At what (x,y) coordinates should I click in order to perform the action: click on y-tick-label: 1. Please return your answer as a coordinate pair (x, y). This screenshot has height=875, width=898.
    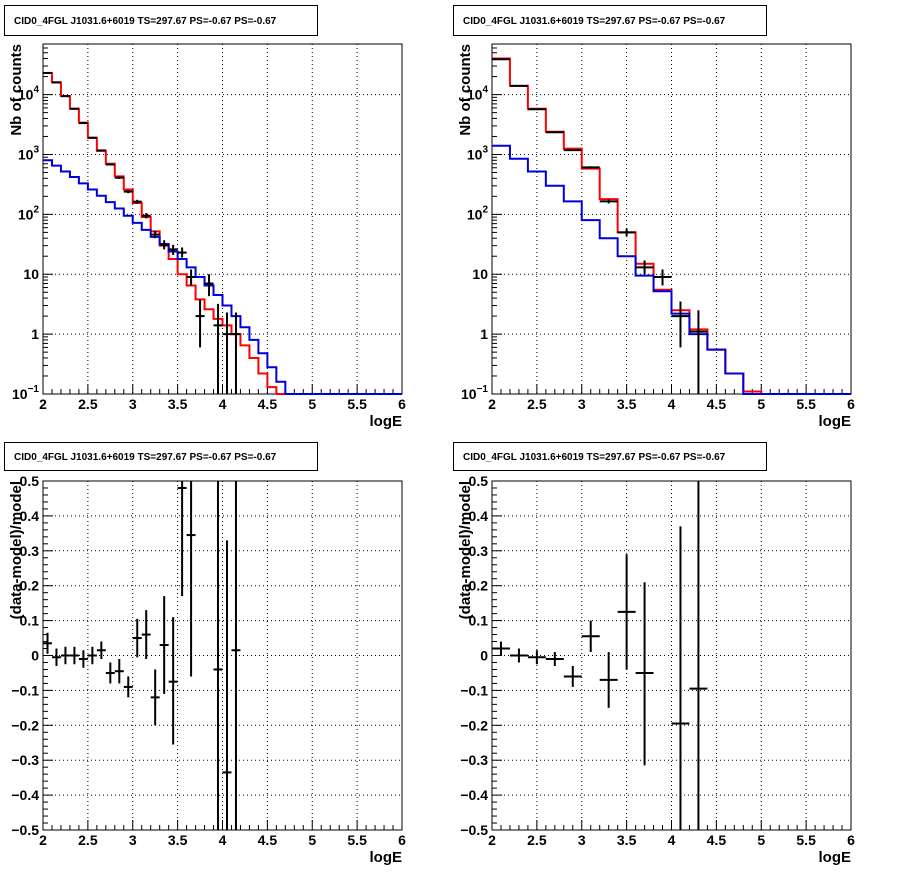
    Looking at the image, I should click on (484, 334).